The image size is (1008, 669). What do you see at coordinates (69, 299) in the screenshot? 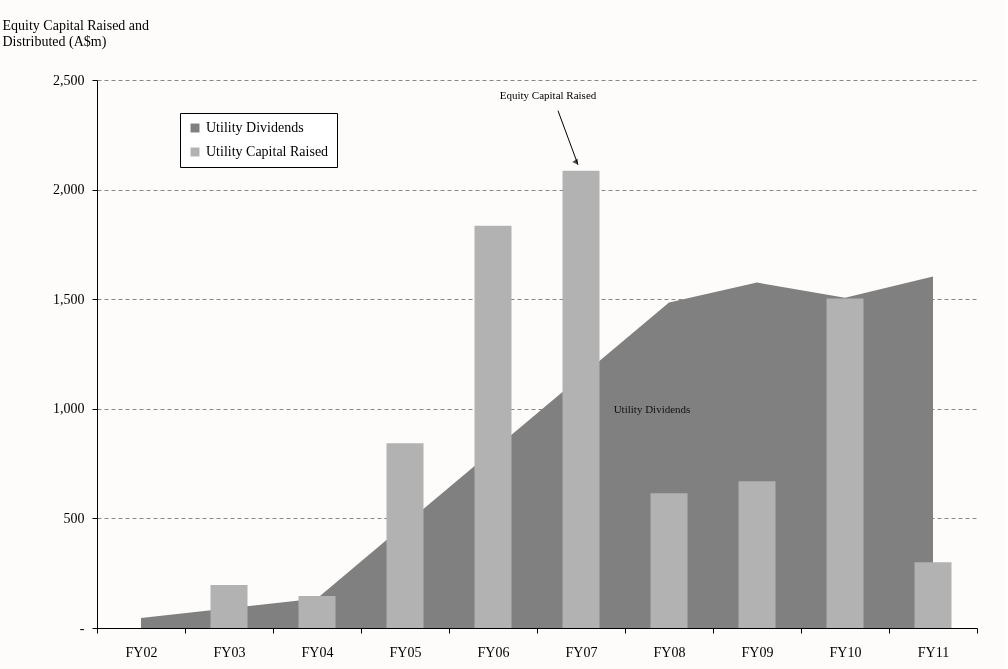
I see `y-tick-label: 1,500` at bounding box center [69, 299].